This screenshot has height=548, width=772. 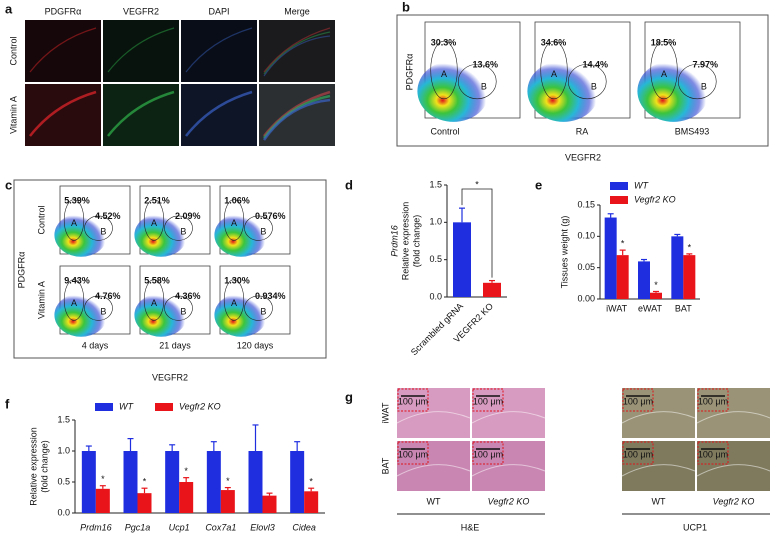 I want to click on plot-name: Control, so click(x=444, y=131).